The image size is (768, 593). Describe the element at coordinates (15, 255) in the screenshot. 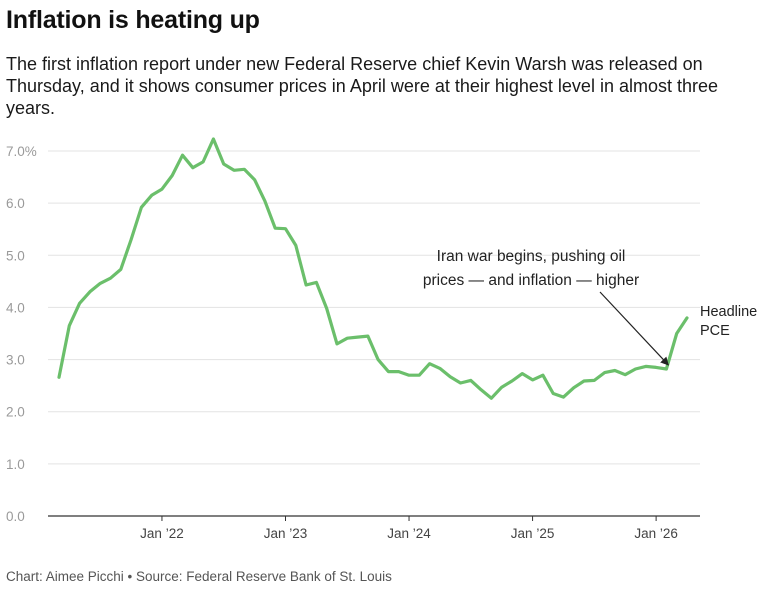

I see `y-tick-label: 5.0` at that location.